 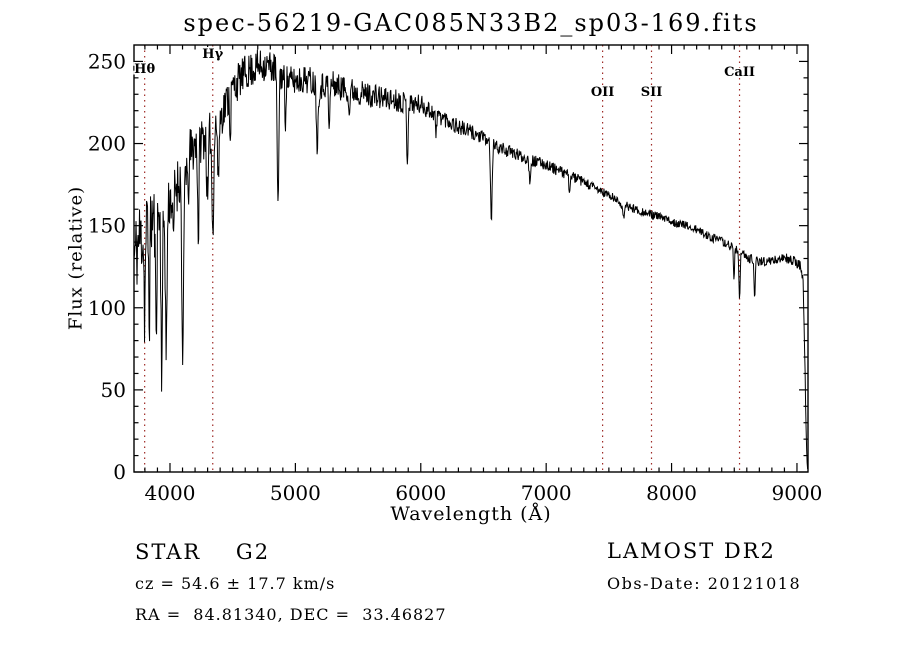 I want to click on y-tick-label: 50, so click(x=113, y=390).